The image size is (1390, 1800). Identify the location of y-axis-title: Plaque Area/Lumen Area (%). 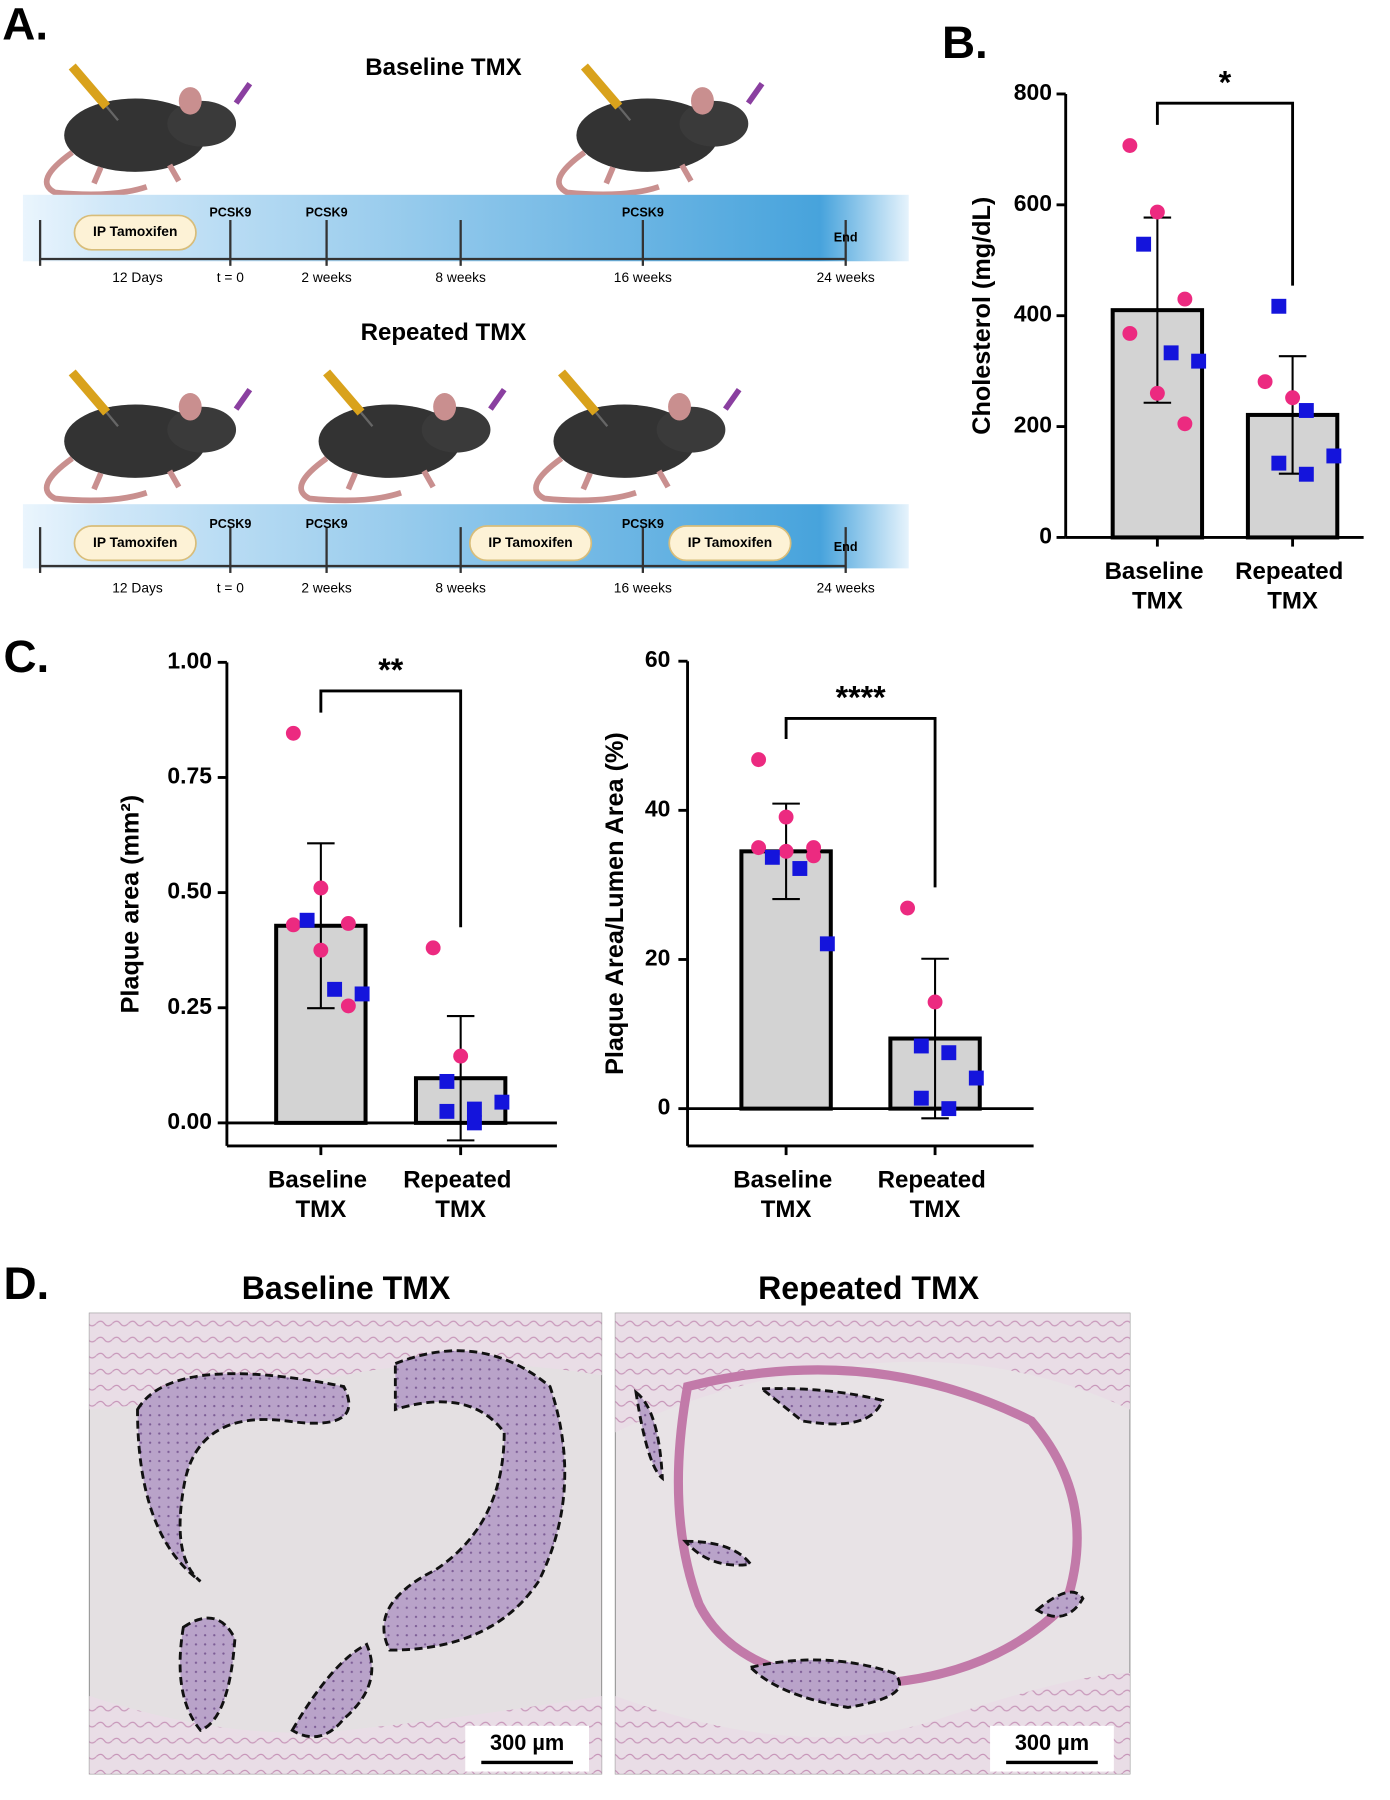
(615, 903).